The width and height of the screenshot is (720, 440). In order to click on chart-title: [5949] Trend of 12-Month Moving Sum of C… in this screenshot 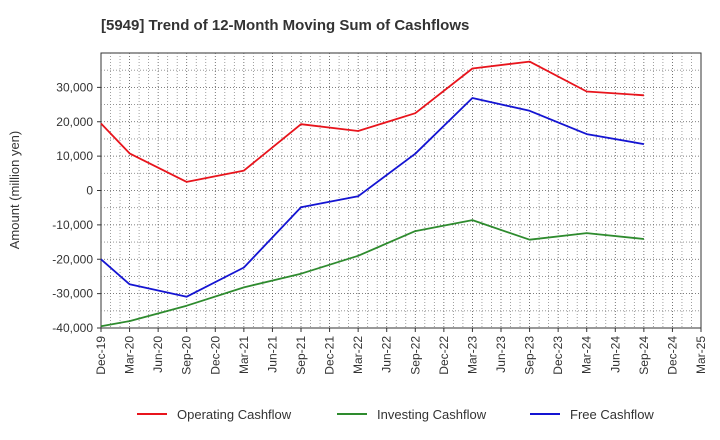, I will do `click(285, 25)`.